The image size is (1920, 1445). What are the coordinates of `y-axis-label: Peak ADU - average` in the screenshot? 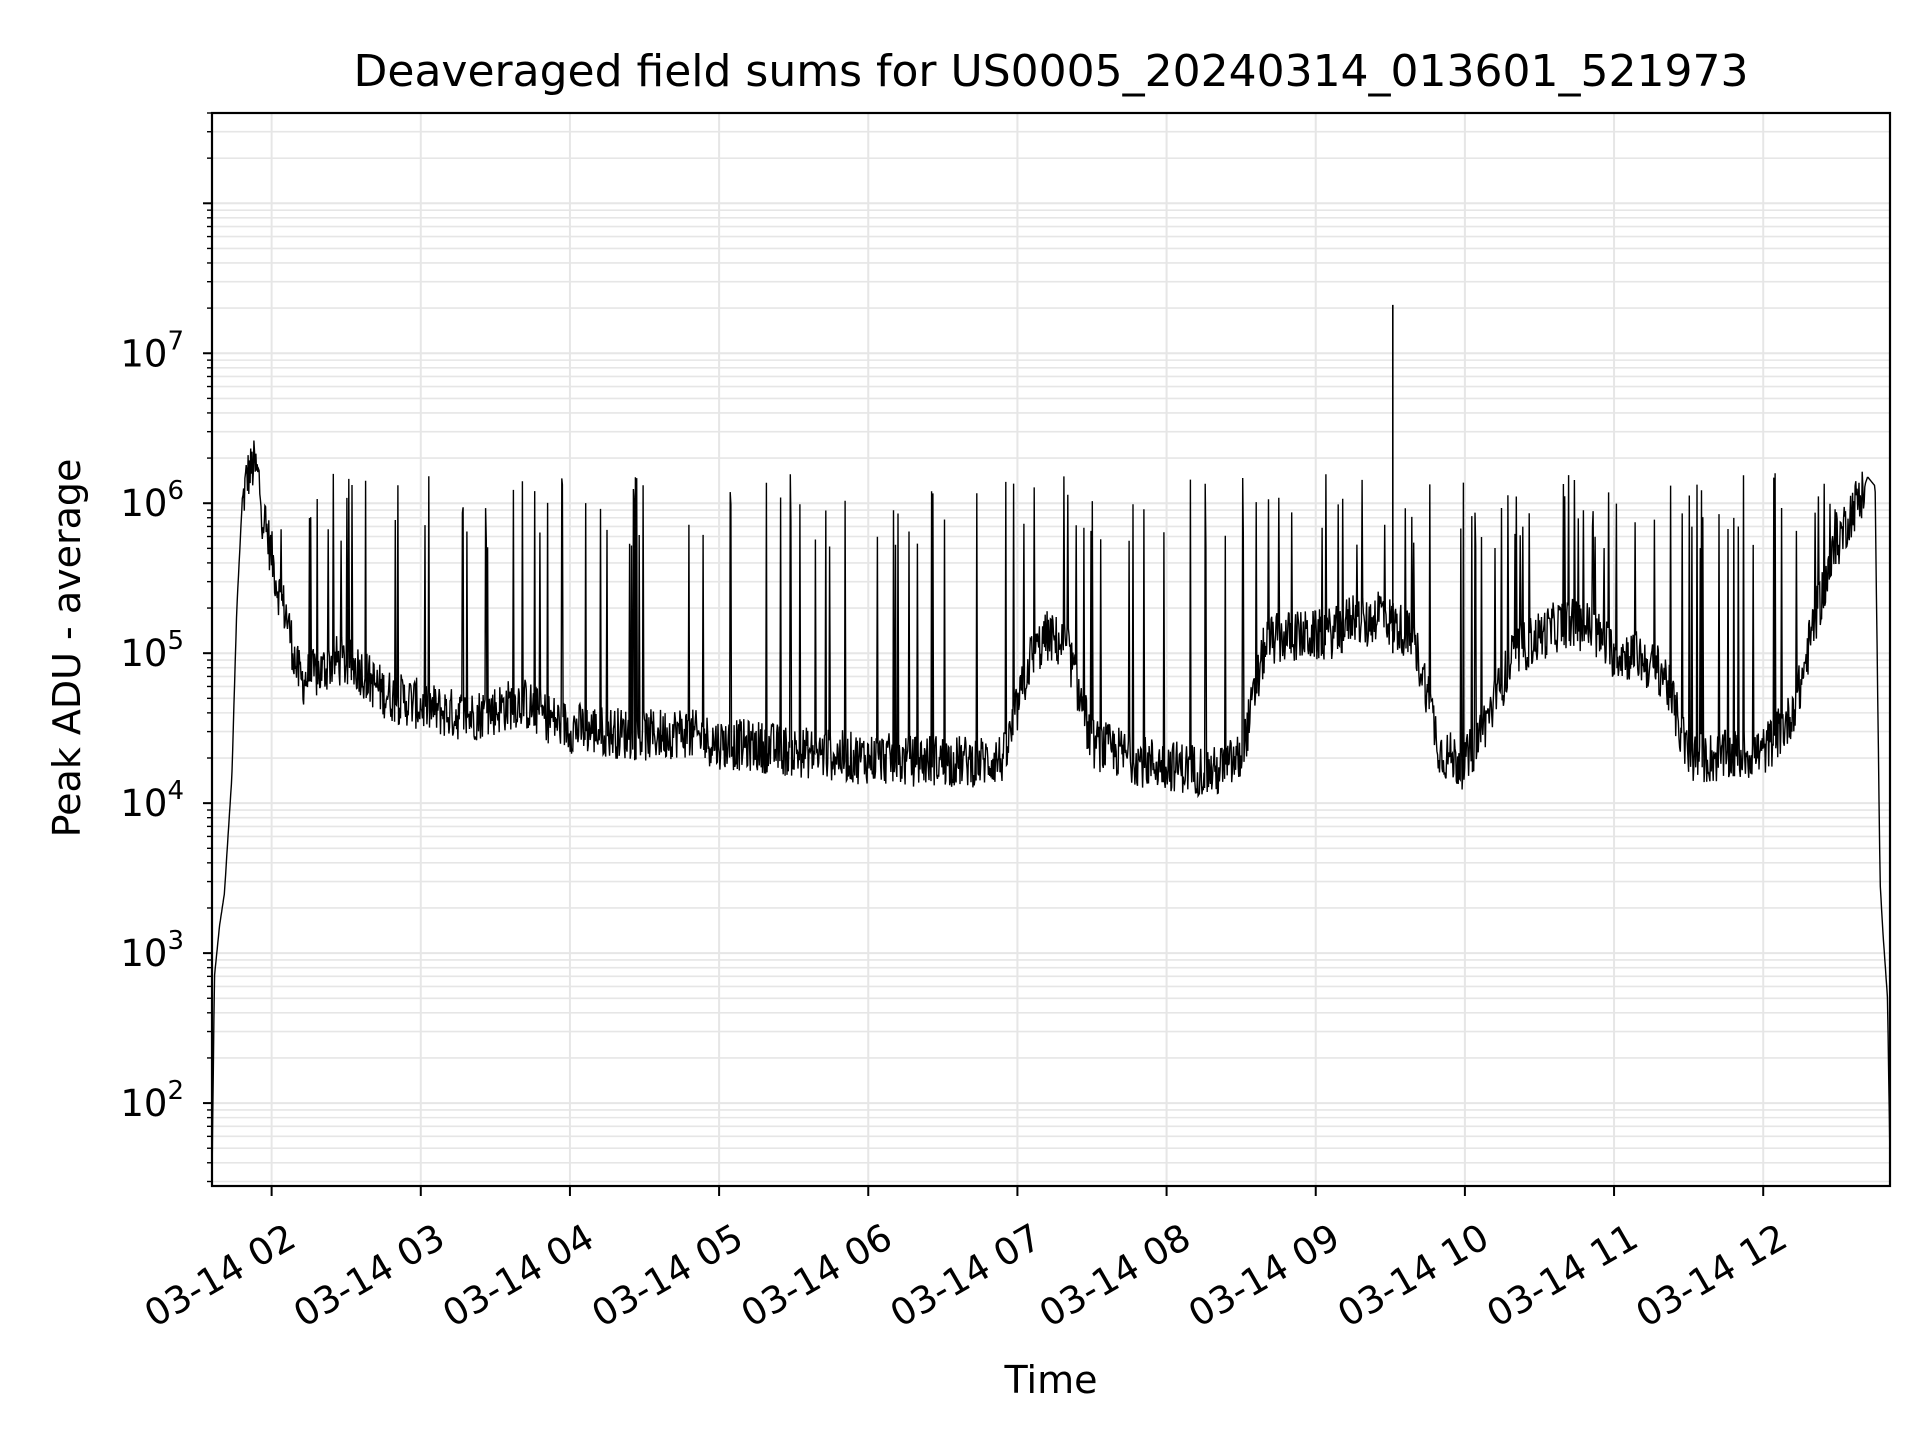 It's located at (67, 648).